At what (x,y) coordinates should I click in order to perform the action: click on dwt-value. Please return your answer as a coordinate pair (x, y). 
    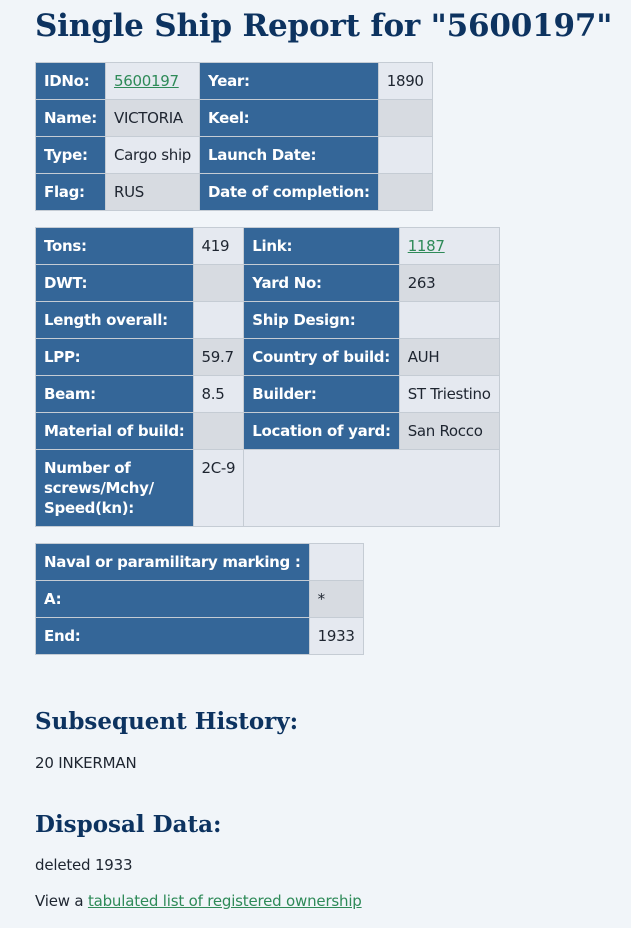
    Looking at the image, I should click on (218, 283).